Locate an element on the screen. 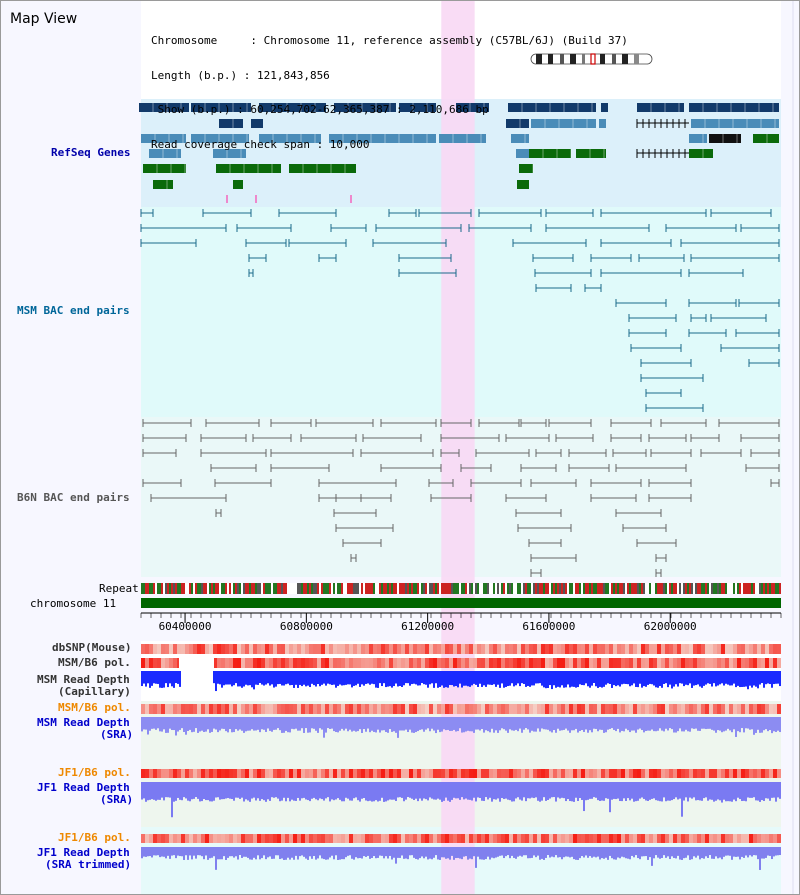 The height and width of the screenshot is (895, 800). refseq-gene is located at coordinates (257, 123).